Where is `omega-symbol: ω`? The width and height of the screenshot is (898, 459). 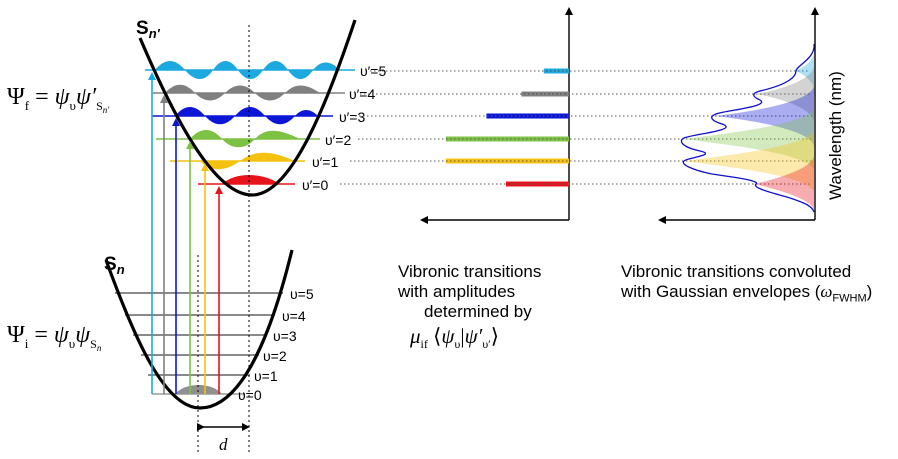 omega-symbol: ω is located at coordinates (826, 291).